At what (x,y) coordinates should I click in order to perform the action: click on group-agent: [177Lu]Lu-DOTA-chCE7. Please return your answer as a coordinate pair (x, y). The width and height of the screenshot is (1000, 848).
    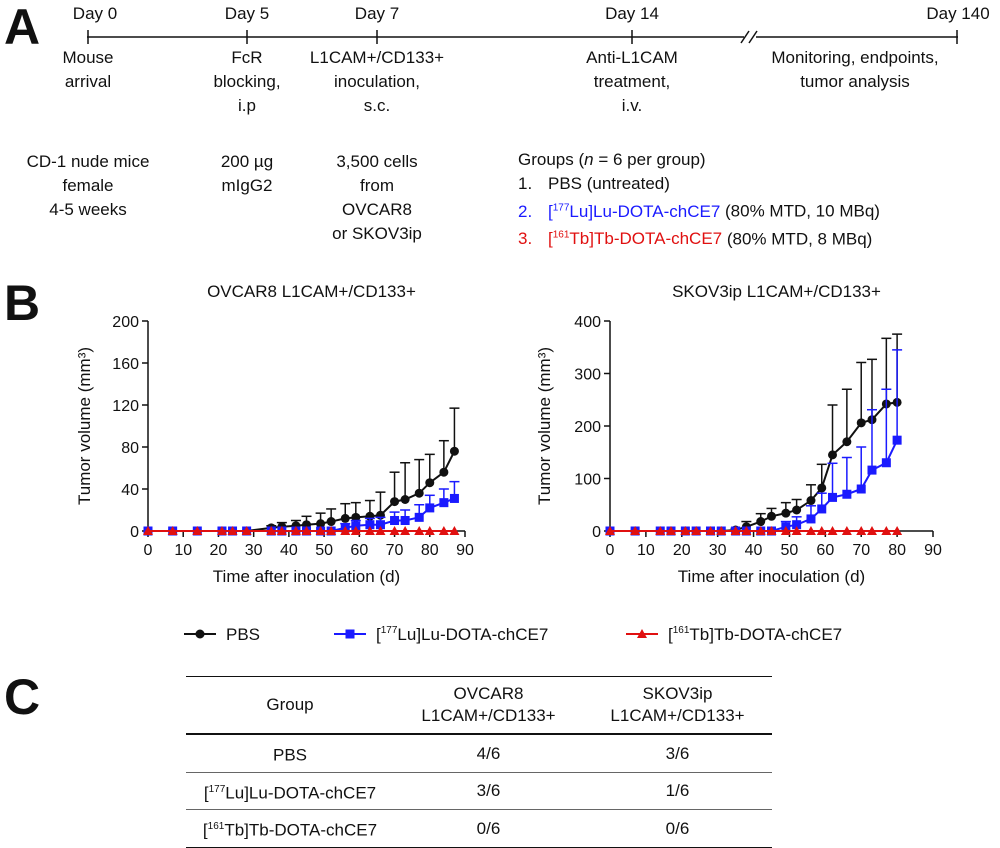
    Looking at the image, I should click on (634, 211).